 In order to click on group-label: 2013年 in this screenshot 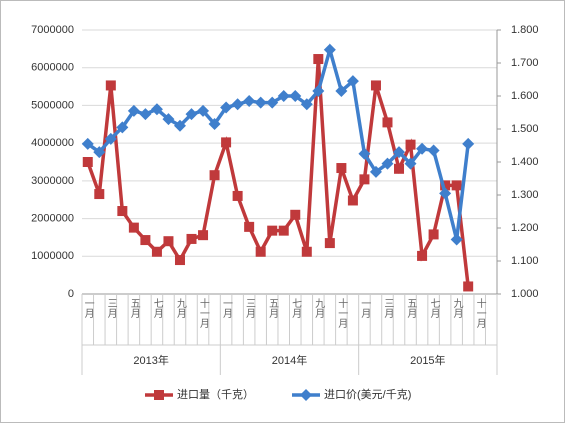, I will do `click(150, 360)`.